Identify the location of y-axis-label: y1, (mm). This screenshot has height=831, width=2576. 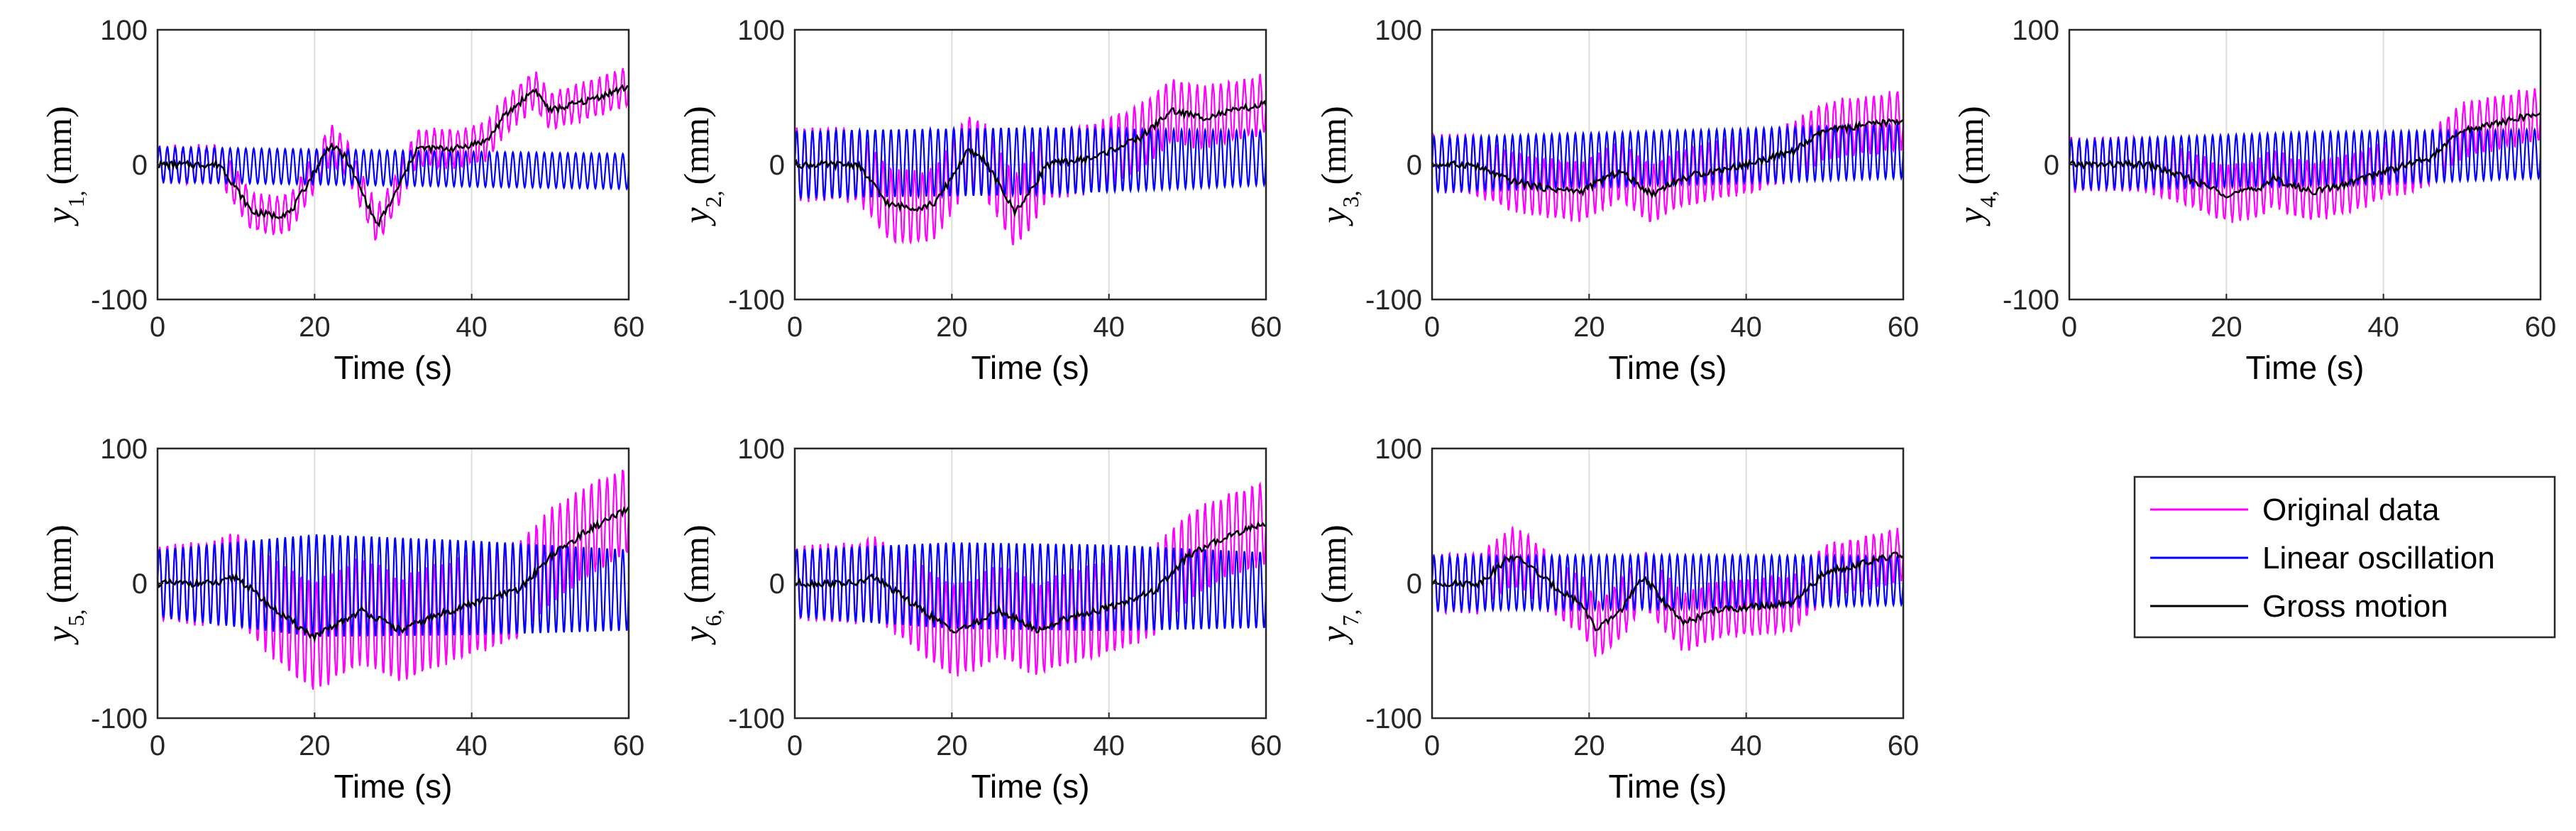
(64, 166).